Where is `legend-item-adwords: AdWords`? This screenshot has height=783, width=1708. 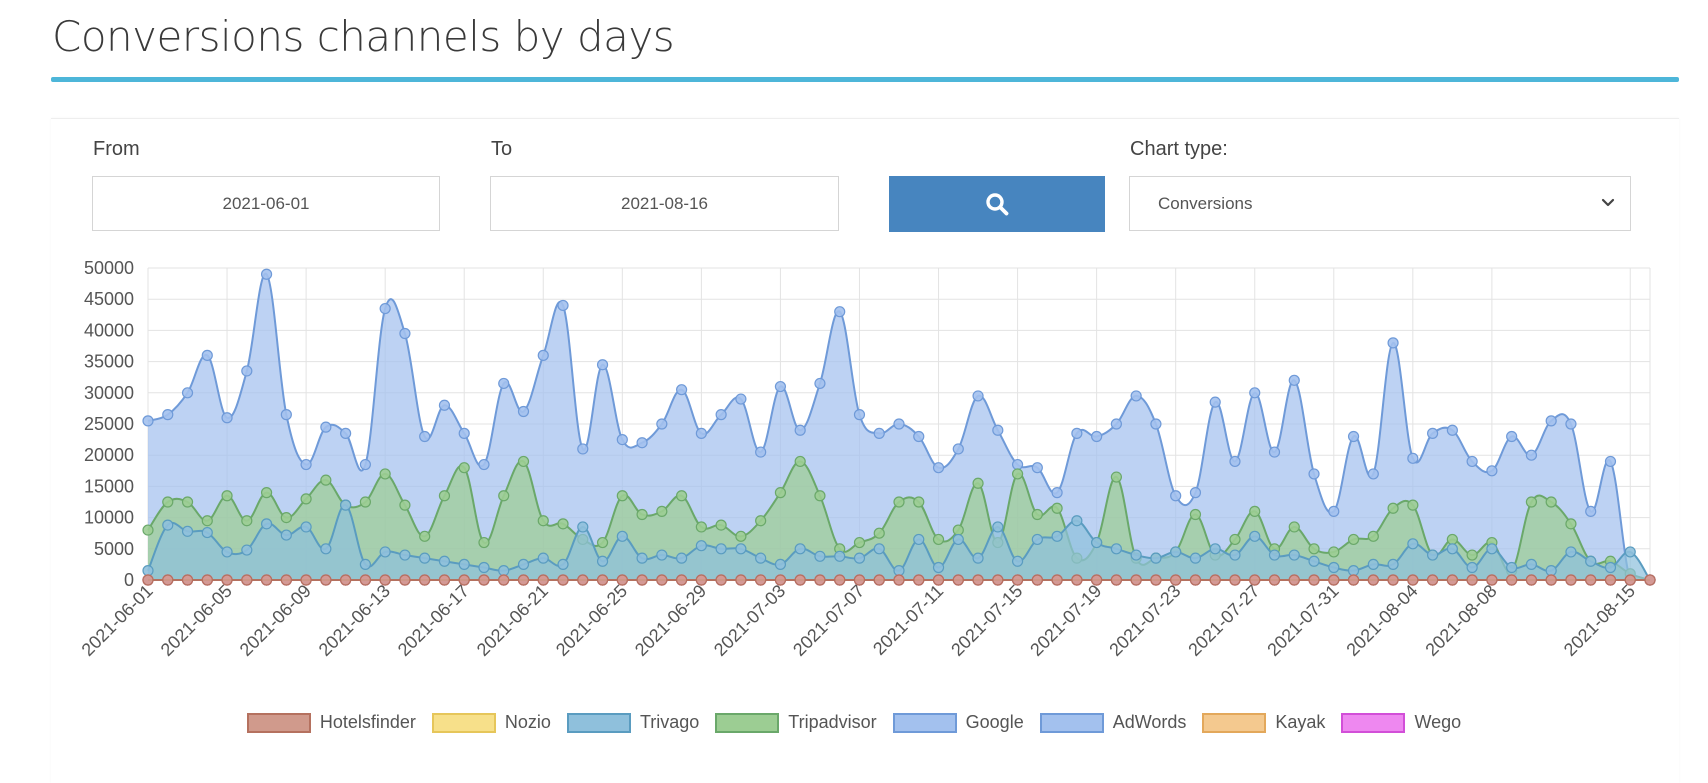 legend-item-adwords: AdWords is located at coordinates (1112, 722).